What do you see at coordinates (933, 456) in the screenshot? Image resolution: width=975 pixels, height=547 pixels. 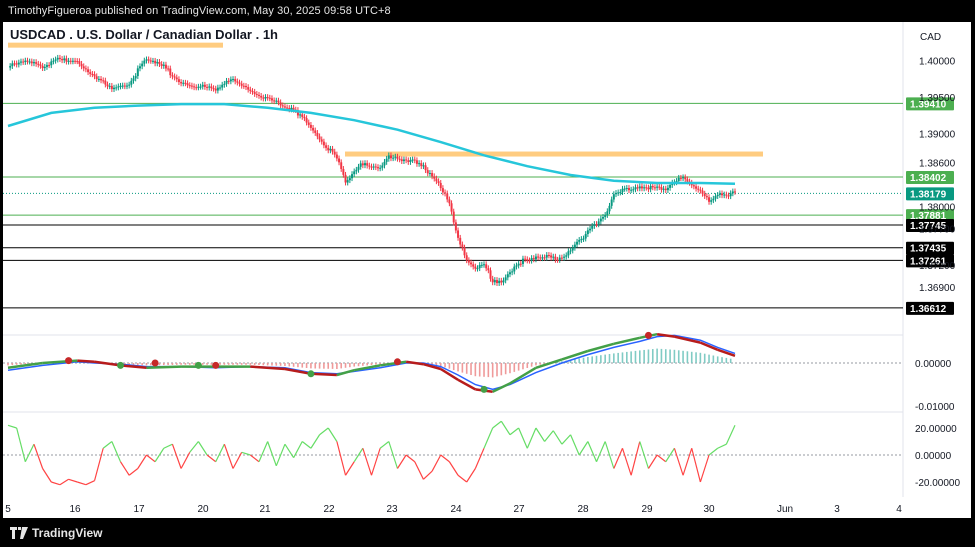 I see `osc-tick-label: 0.00000` at bounding box center [933, 456].